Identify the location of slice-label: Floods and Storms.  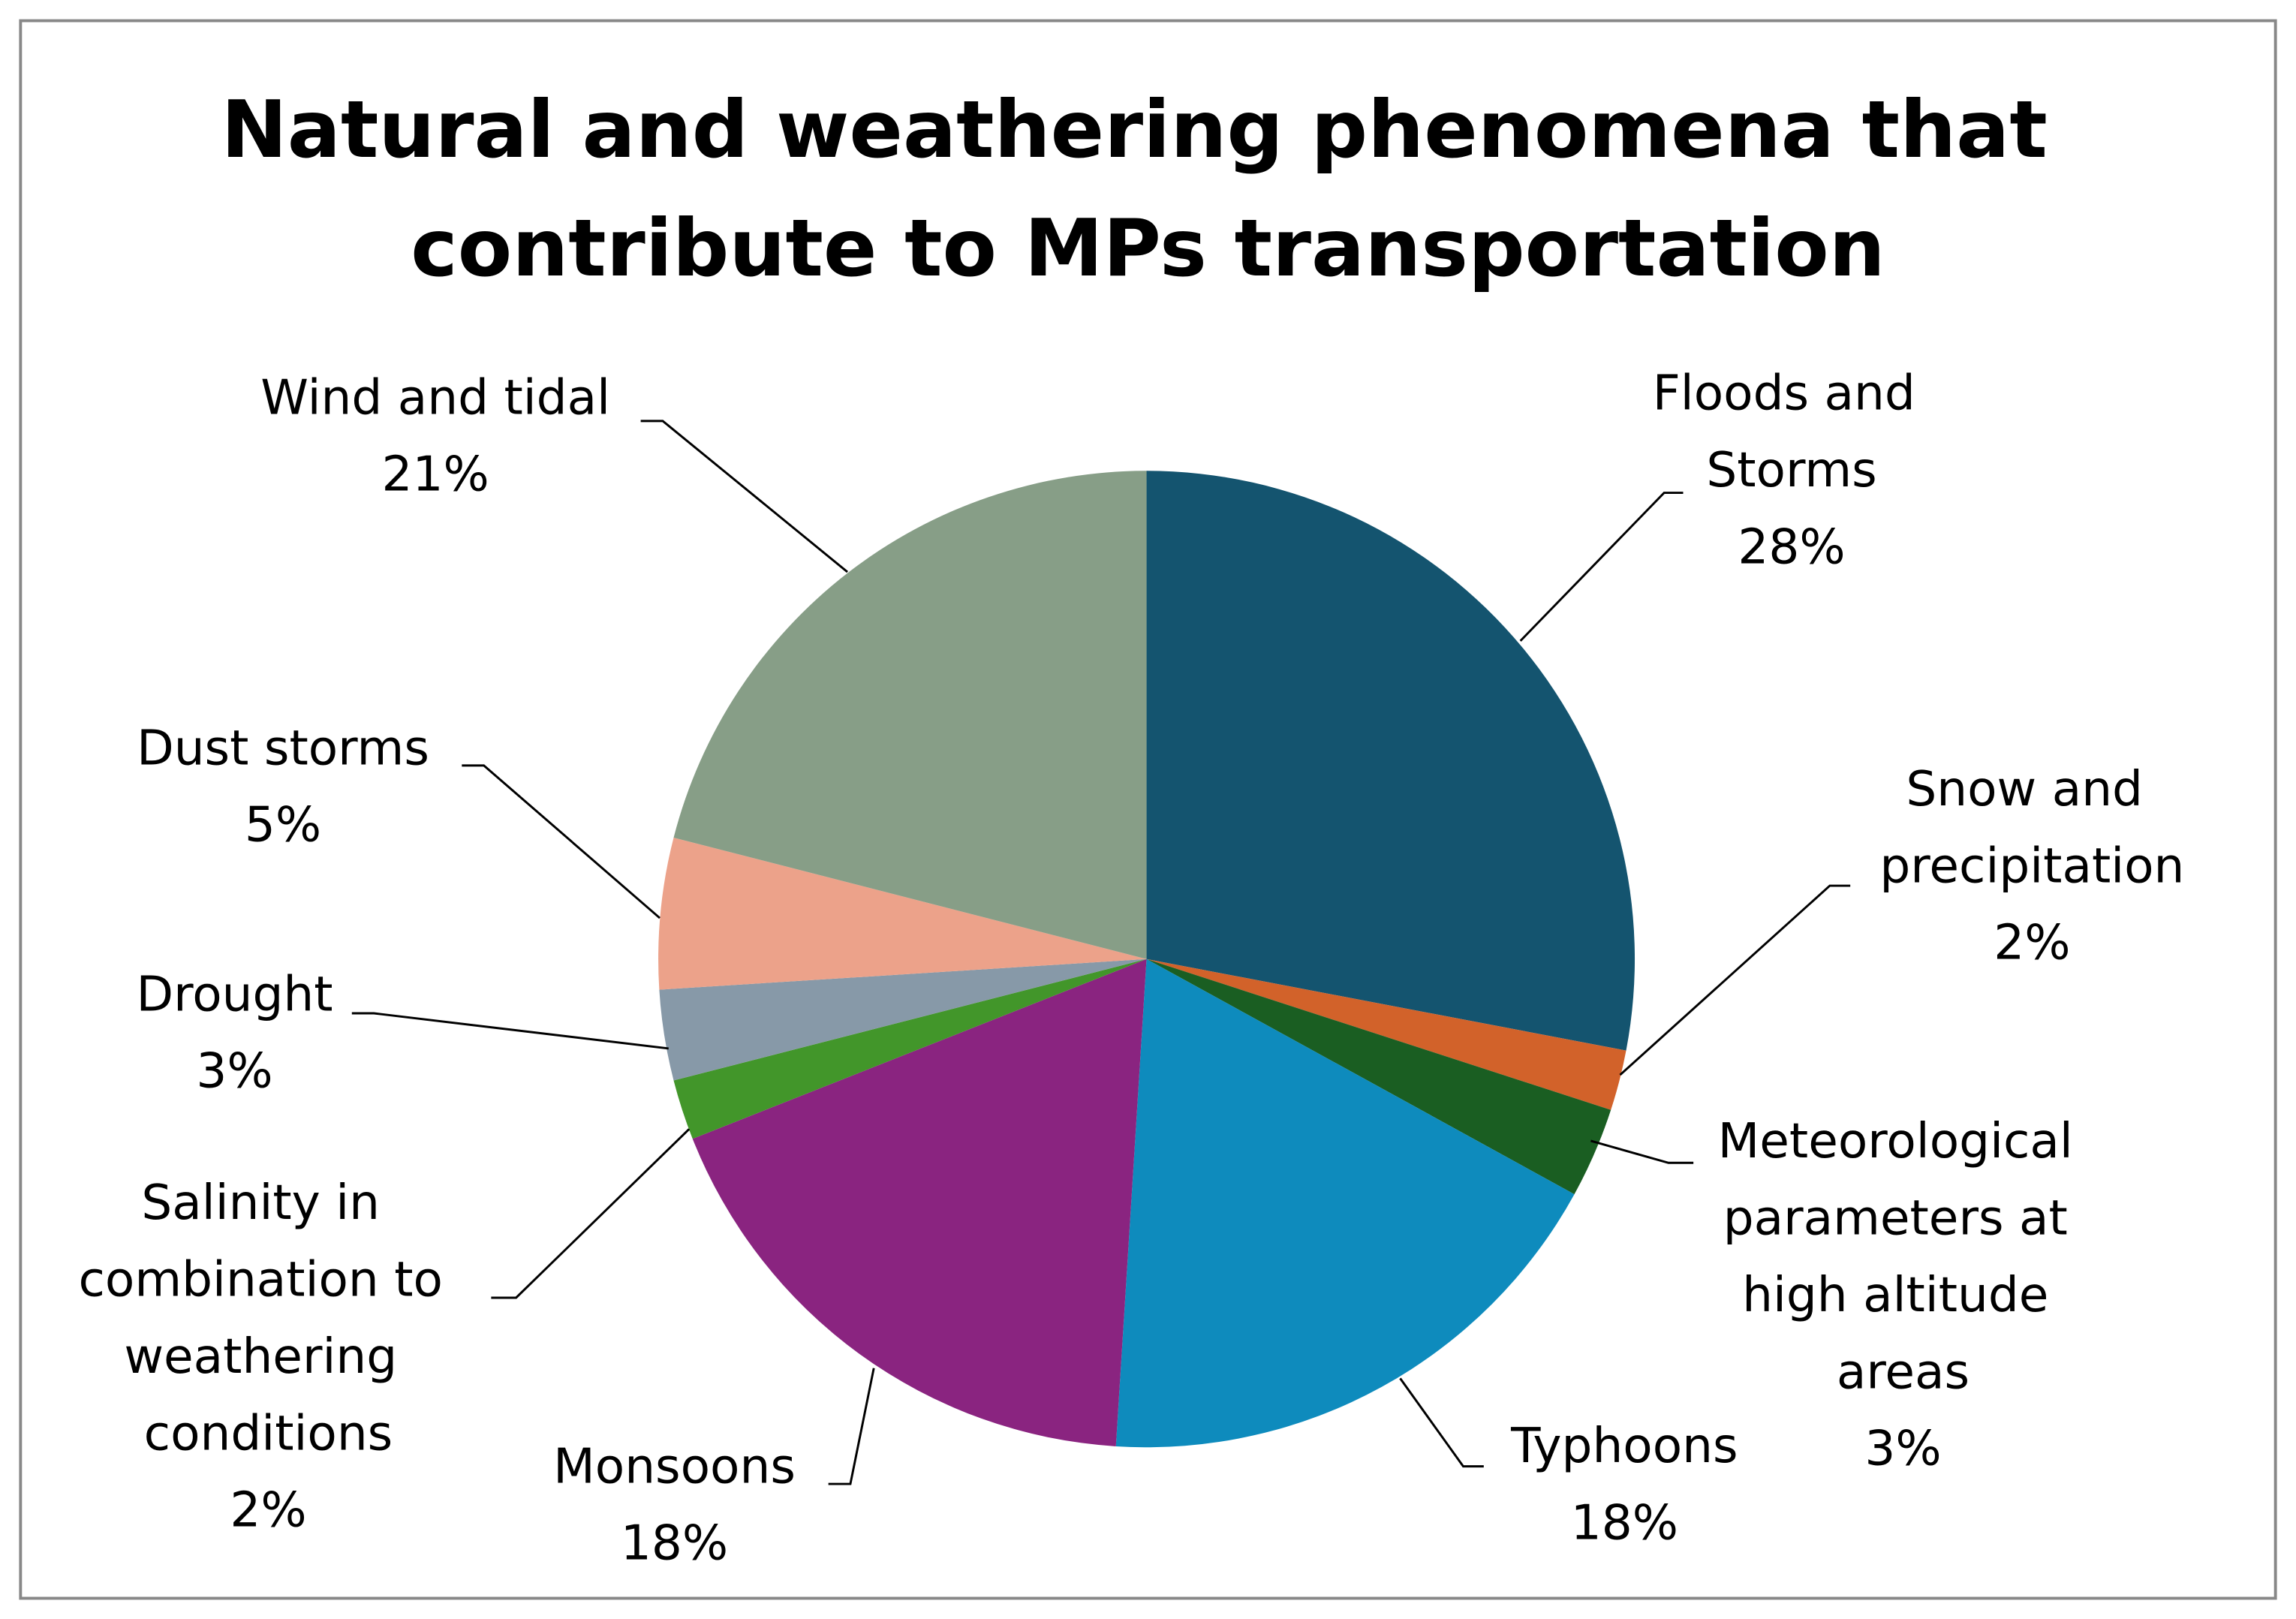
(1792, 431).